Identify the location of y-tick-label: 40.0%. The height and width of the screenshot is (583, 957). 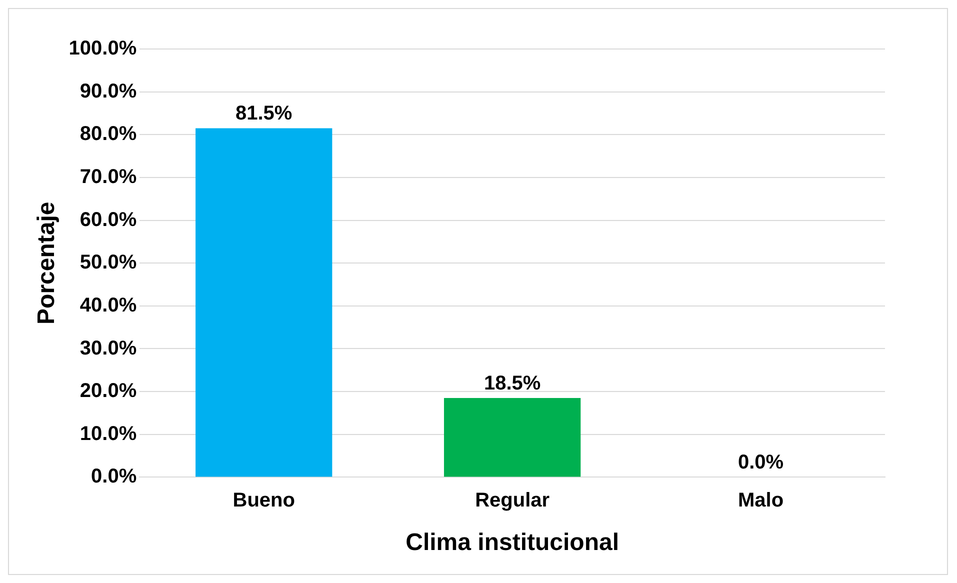
(108, 305).